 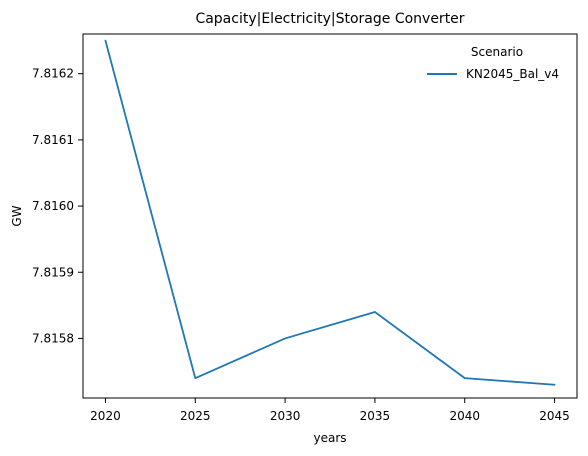 What do you see at coordinates (464, 416) in the screenshot?
I see `x-tick-label: 2040` at bounding box center [464, 416].